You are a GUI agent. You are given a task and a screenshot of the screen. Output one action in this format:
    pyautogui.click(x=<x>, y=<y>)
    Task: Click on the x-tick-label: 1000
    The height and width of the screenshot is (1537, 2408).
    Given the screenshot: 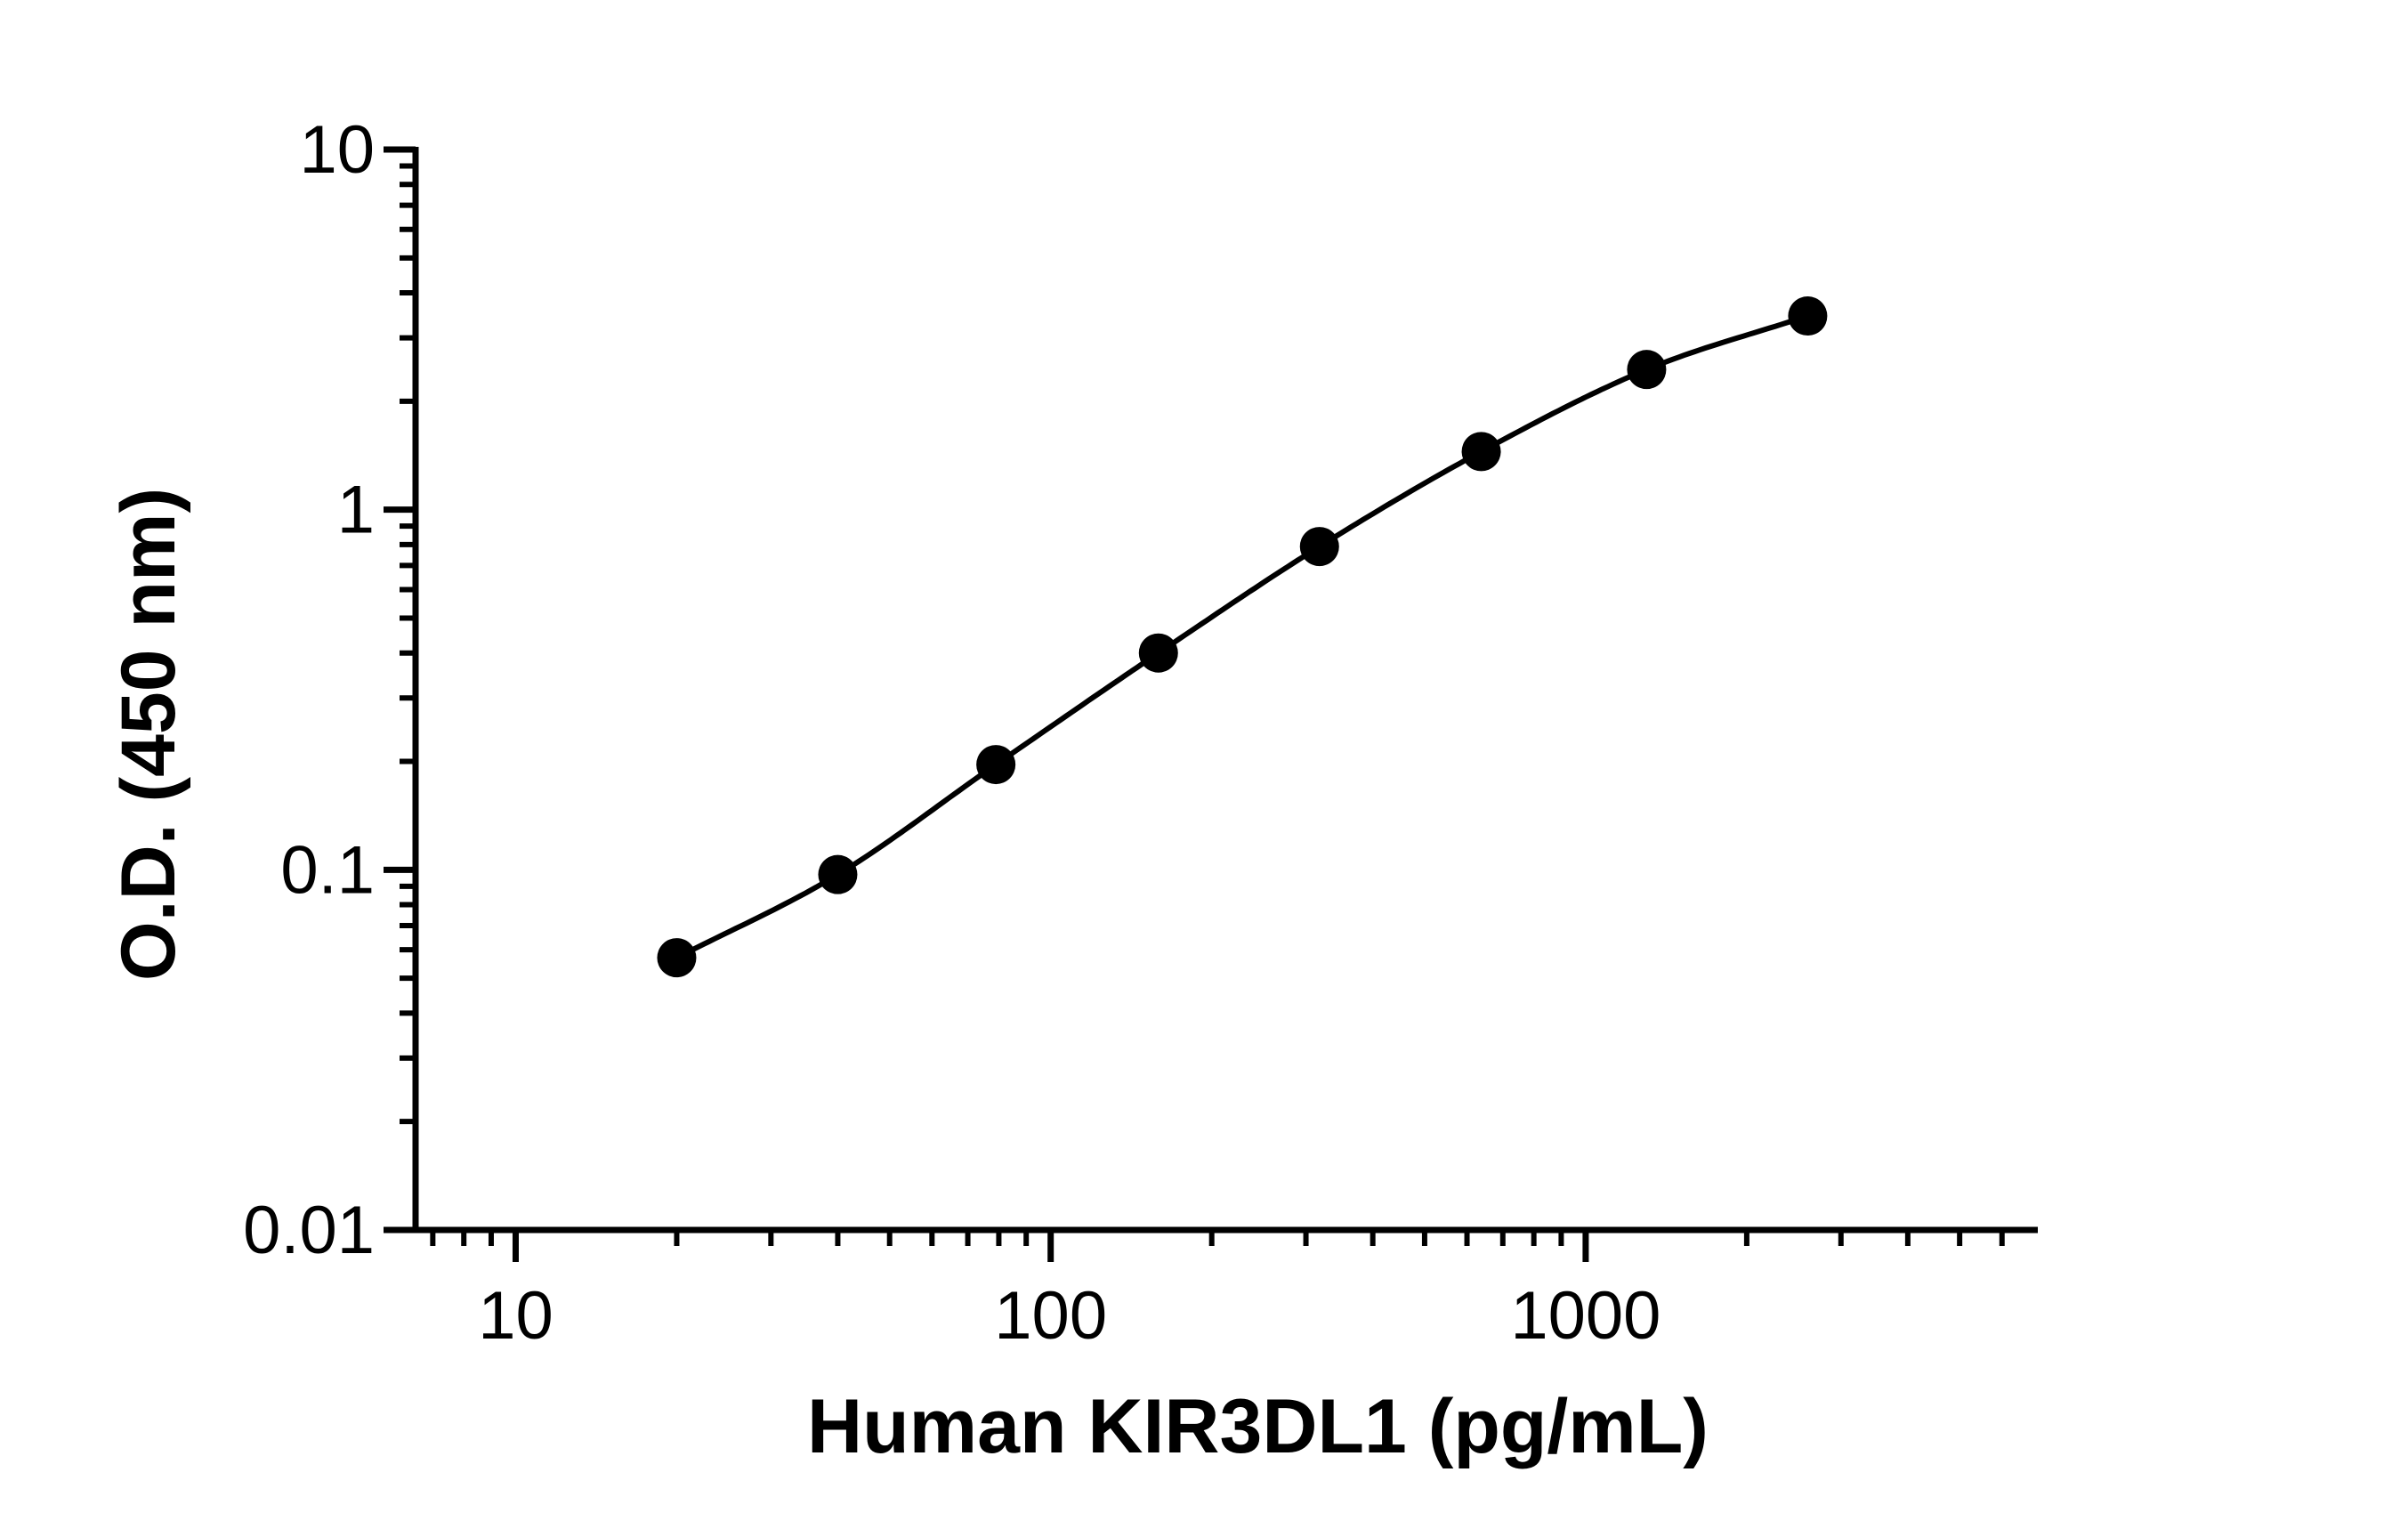 What is the action you would take?
    pyautogui.click(x=1585, y=1316)
    